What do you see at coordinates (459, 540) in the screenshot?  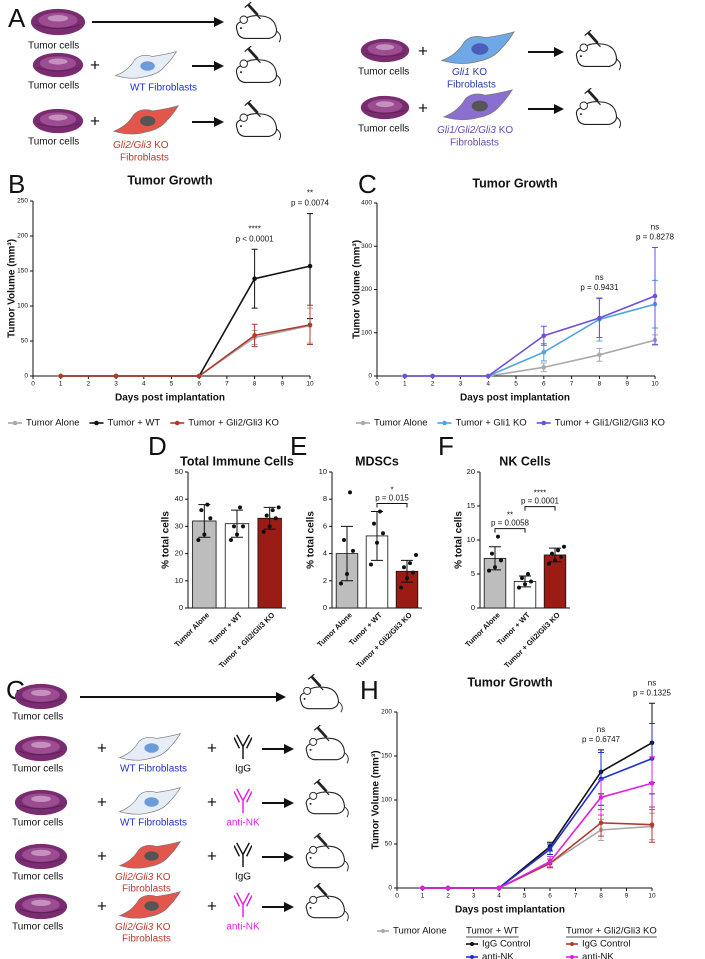 I see `y-axis-label: % total cells` at bounding box center [459, 540].